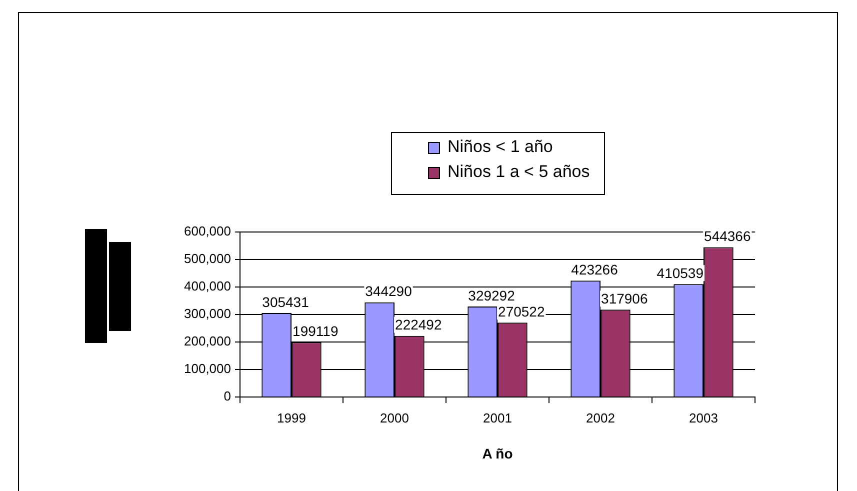 The image size is (857, 491). I want to click on data-label: 410539, so click(680, 272).